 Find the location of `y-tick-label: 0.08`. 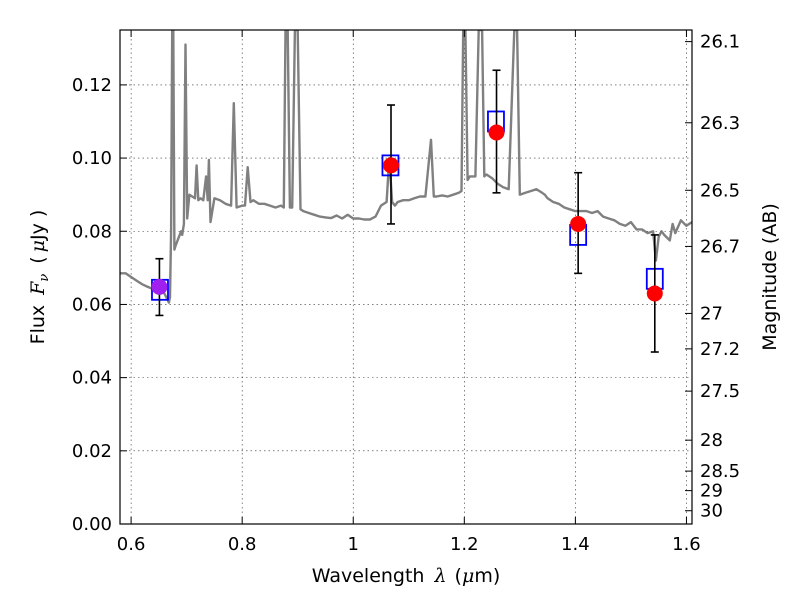

y-tick-label: 0.08 is located at coordinates (92, 231).